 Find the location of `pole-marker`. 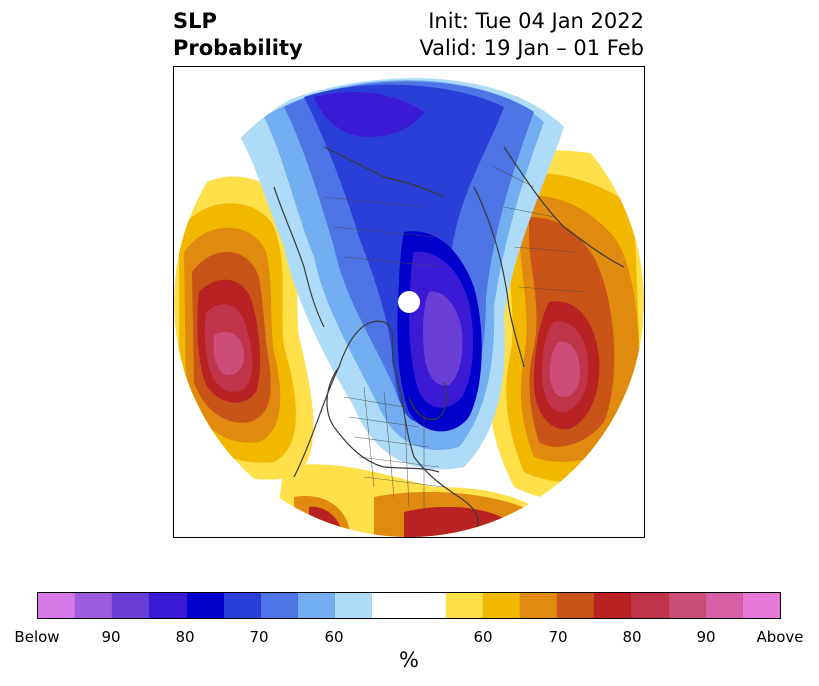

pole-marker is located at coordinates (409, 302).